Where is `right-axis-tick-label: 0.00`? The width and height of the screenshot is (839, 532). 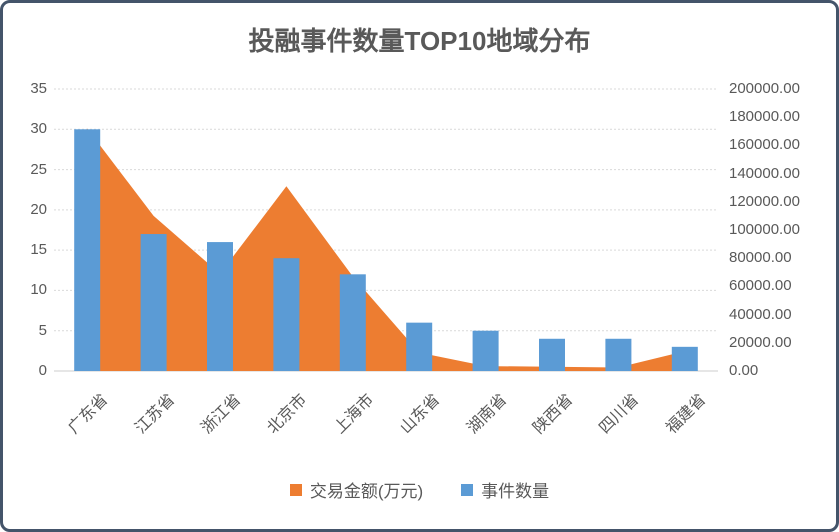
right-axis-tick-label: 0.00 is located at coordinates (744, 370).